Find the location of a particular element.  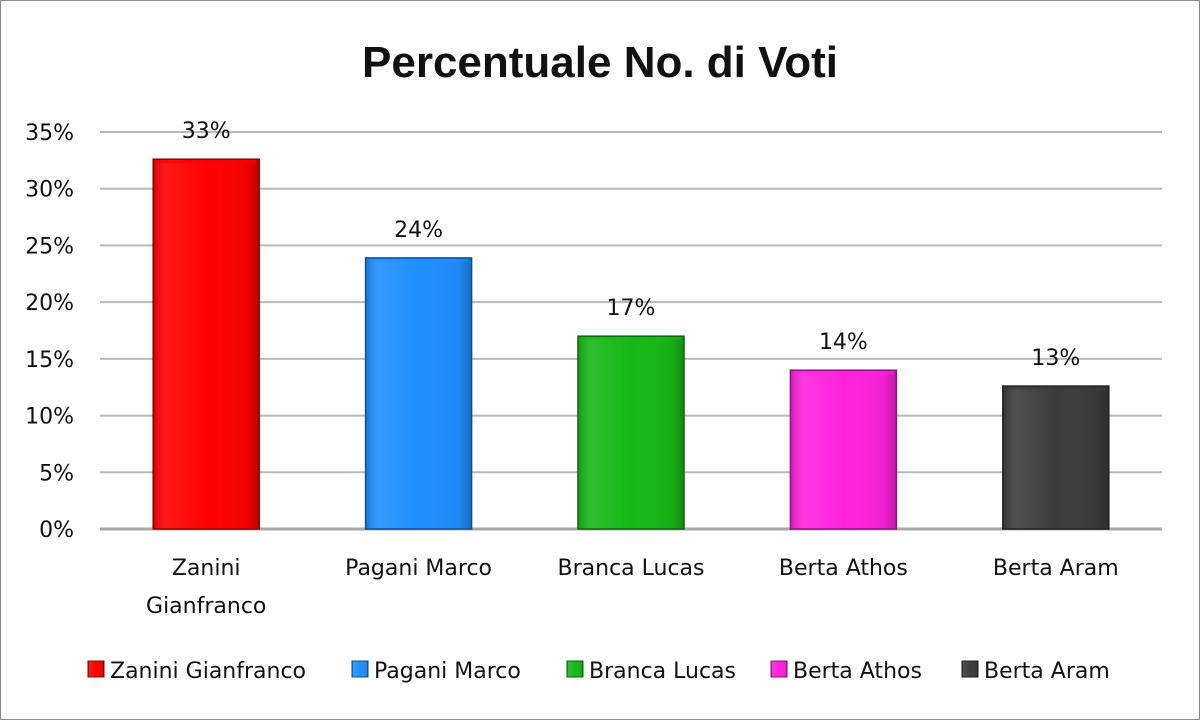

legend-entry: Berta Aram is located at coordinates (1035, 671).